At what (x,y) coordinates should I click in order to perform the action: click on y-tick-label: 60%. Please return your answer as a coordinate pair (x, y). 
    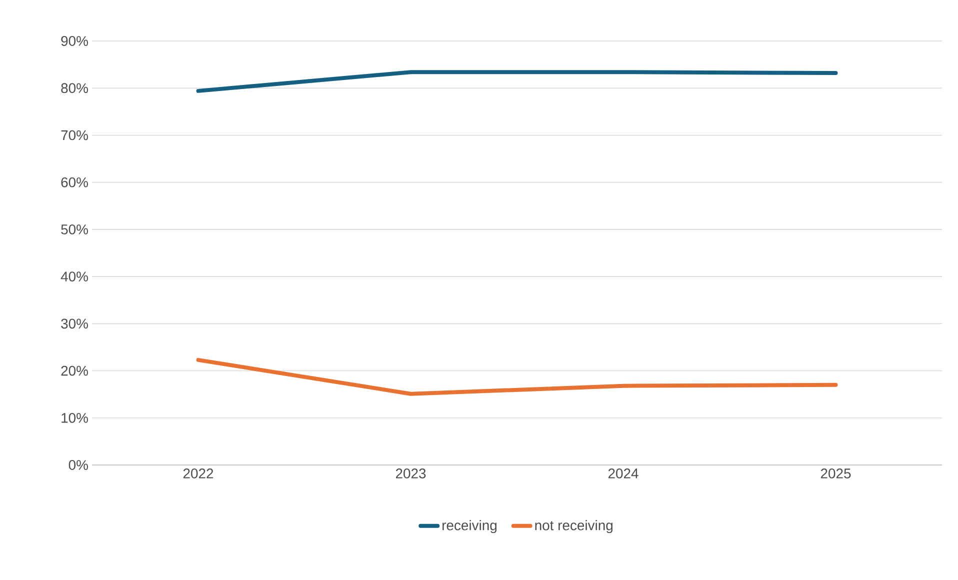
    Looking at the image, I should click on (74, 182).